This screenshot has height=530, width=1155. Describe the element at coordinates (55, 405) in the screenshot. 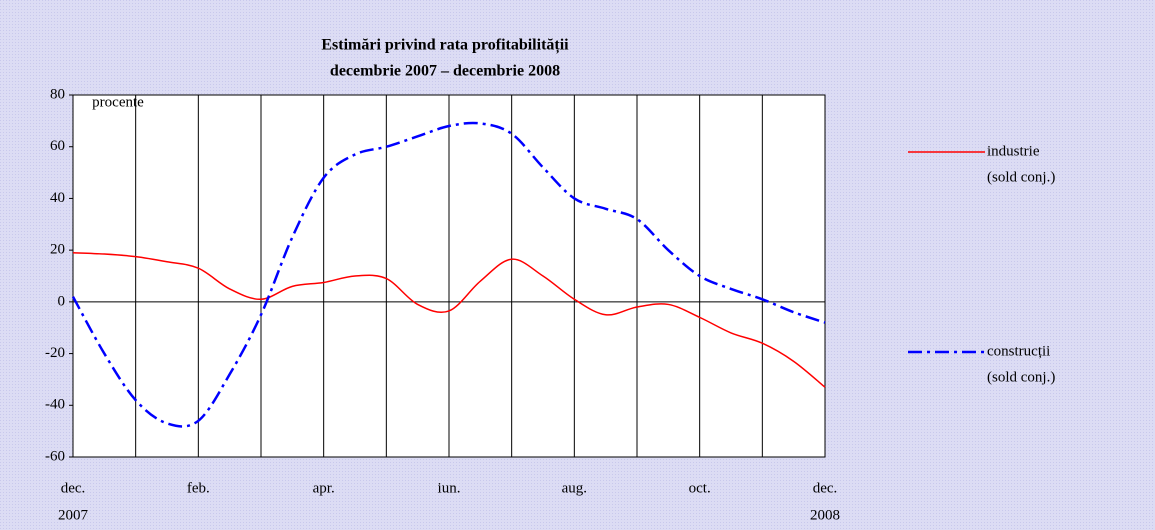

I see `y-tick-label: -40` at that location.